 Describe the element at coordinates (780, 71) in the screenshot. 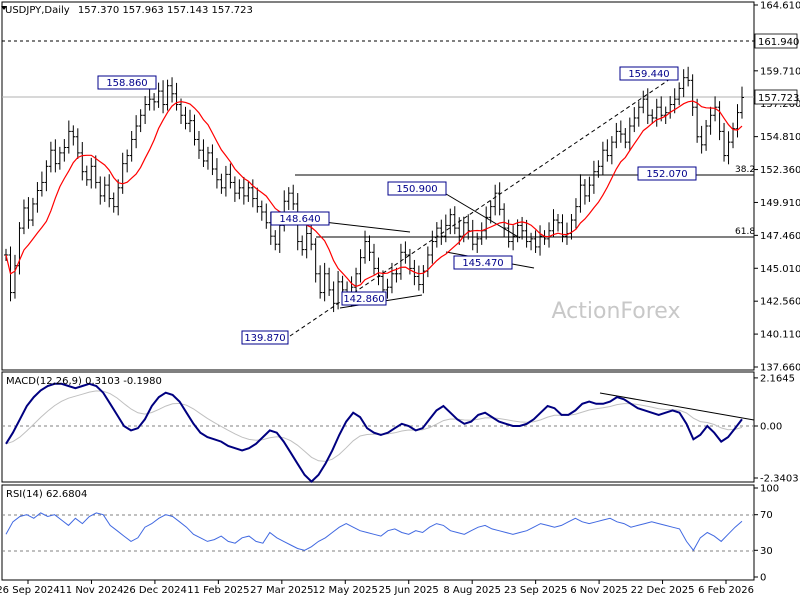

I see `price-tick-label: 159.710` at that location.